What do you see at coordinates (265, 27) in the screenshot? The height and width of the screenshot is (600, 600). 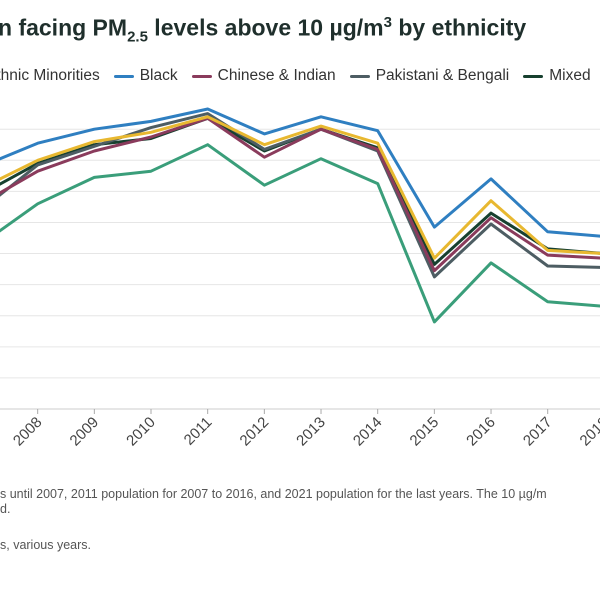 I see `title-middle: levels above 10 µg/m` at bounding box center [265, 27].